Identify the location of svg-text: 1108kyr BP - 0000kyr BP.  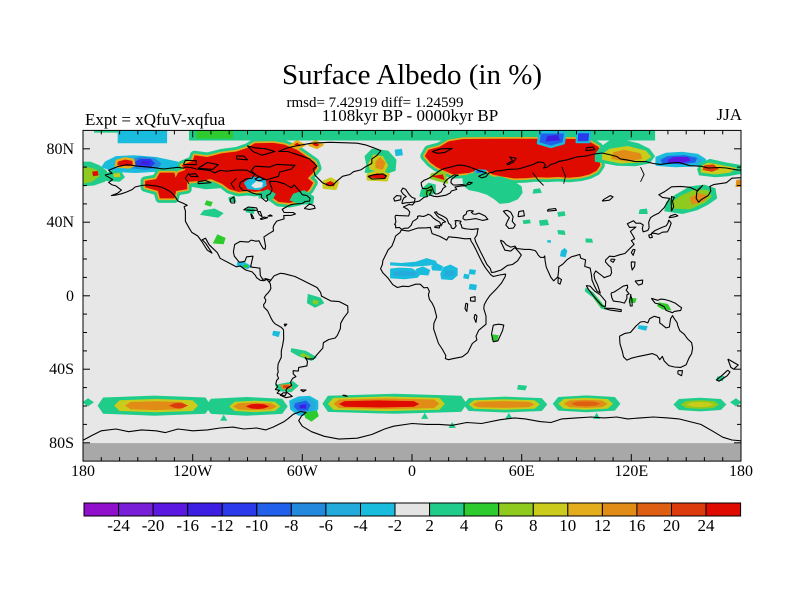
(410, 115).